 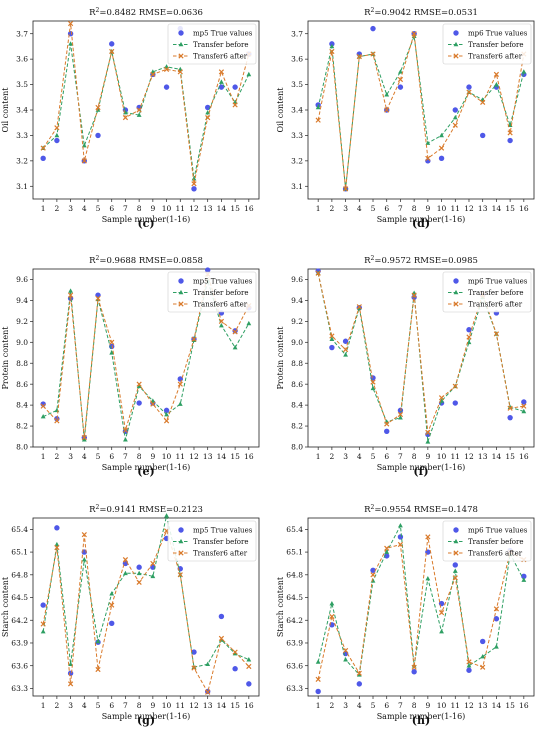 What do you see at coordinates (181, 553) in the screenshot?
I see `legend-marker` at bounding box center [181, 553].